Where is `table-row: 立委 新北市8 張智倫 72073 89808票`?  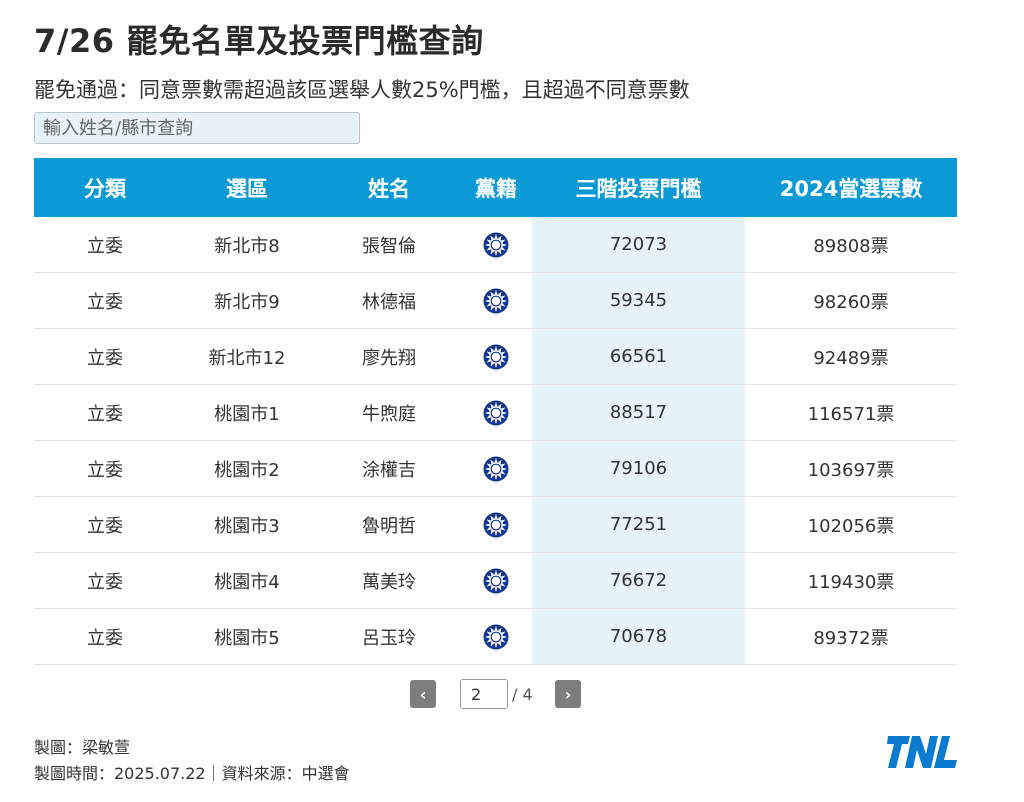
table-row: 立委 新北市8 張智倫 72073 89808票 is located at coordinates (495, 245).